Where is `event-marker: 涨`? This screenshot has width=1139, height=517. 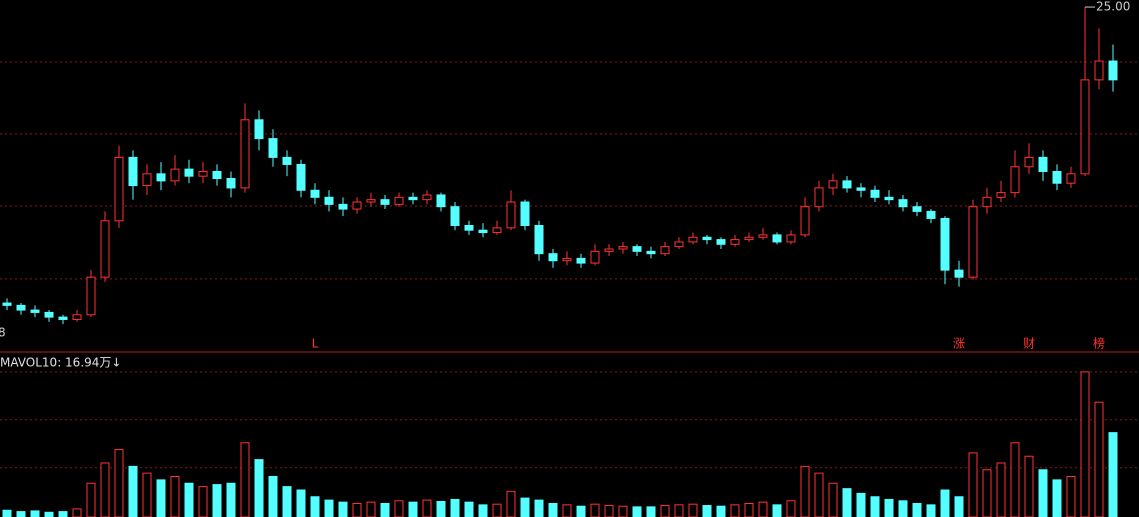 event-marker: 涨 is located at coordinates (959, 343).